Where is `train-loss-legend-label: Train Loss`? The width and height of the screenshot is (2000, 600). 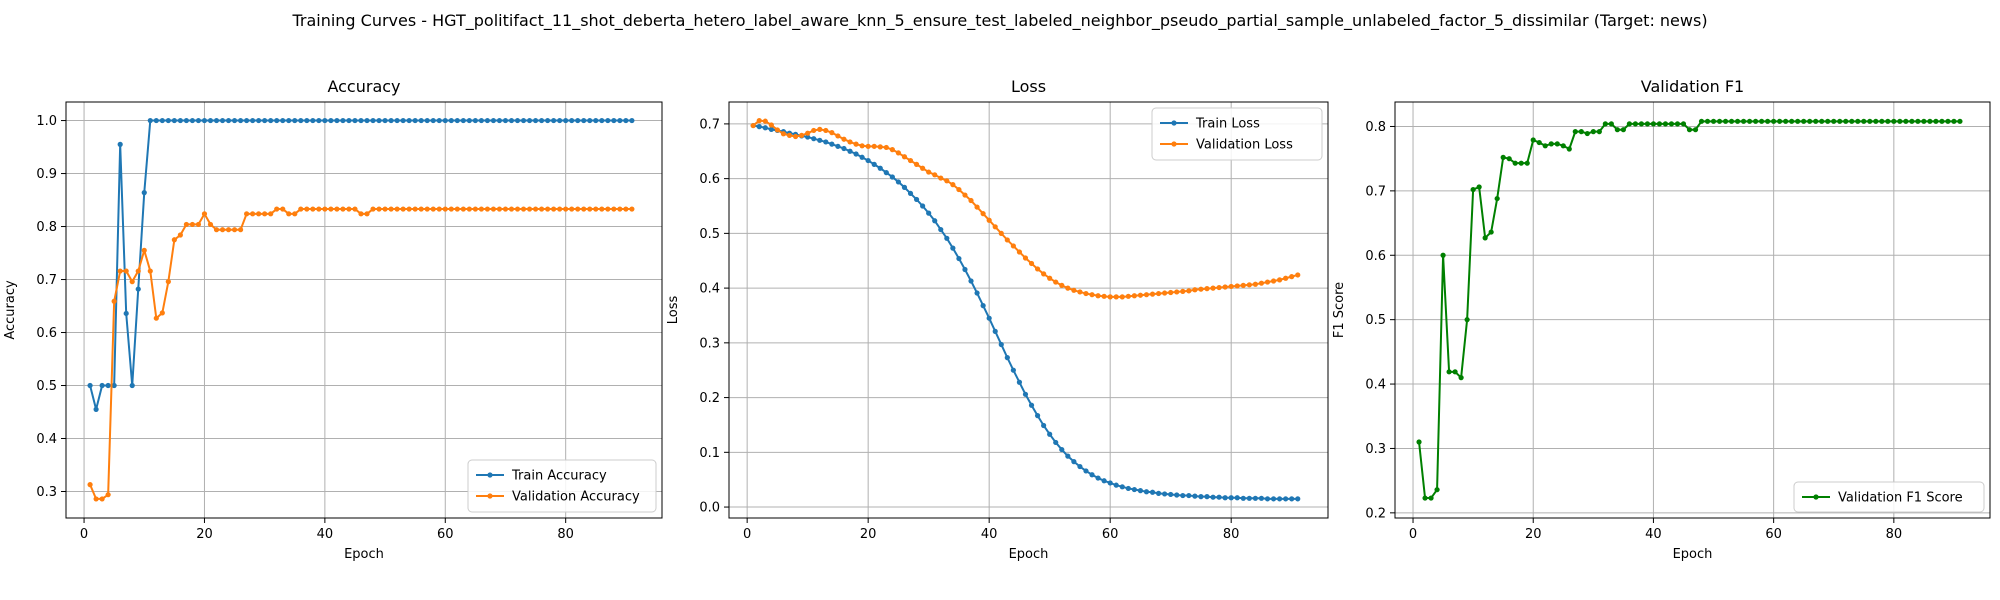 train-loss-legend-label: Train Loss is located at coordinates (1227, 124).